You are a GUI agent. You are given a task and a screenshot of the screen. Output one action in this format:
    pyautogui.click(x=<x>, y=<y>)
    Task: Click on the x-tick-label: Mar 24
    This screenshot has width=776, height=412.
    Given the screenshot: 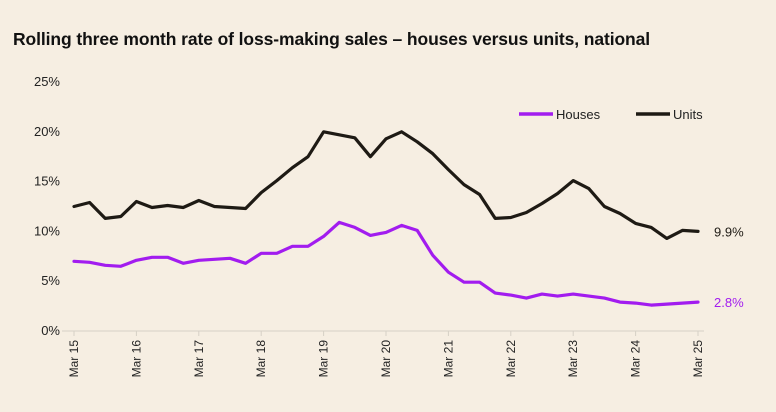 What is the action you would take?
    pyautogui.click(x=636, y=359)
    